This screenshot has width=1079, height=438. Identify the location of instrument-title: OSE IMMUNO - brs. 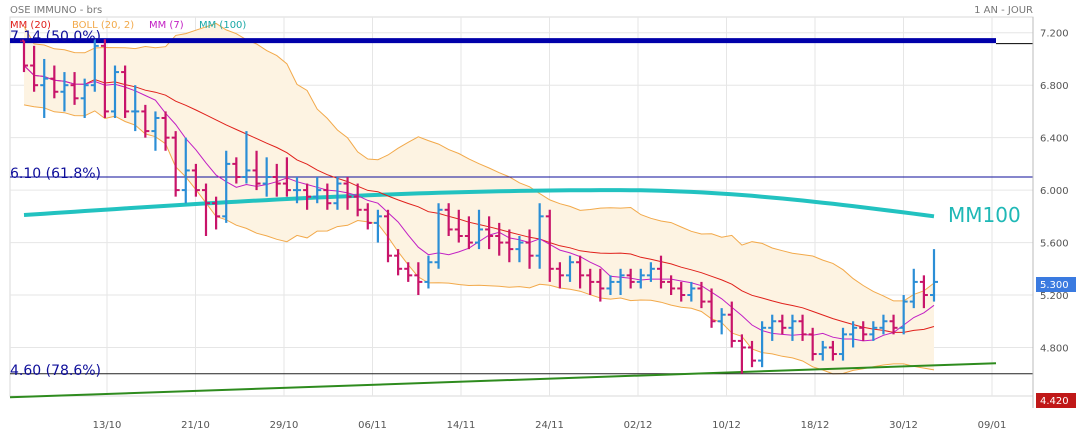
(56, 10).